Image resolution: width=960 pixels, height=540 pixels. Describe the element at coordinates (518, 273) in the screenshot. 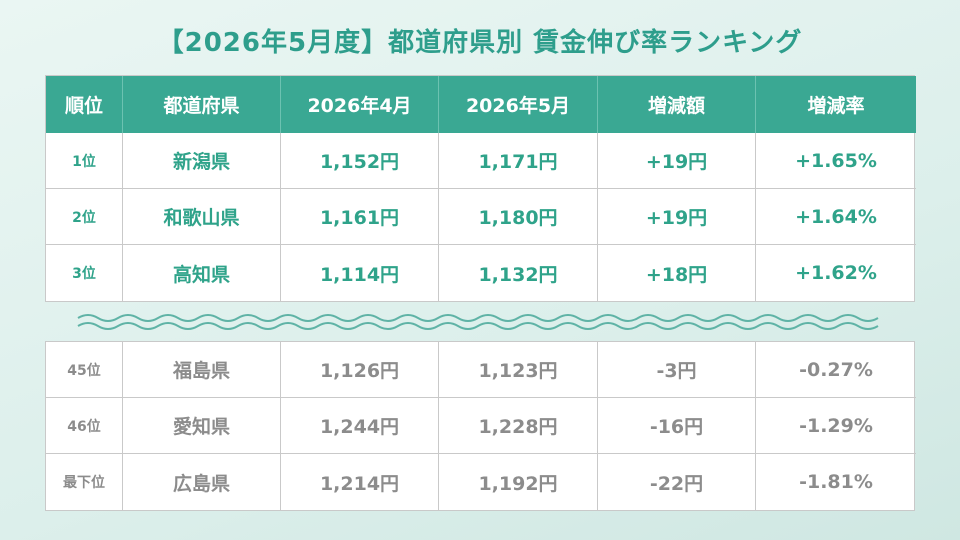

I see `data-cell: 1,132円` at that location.